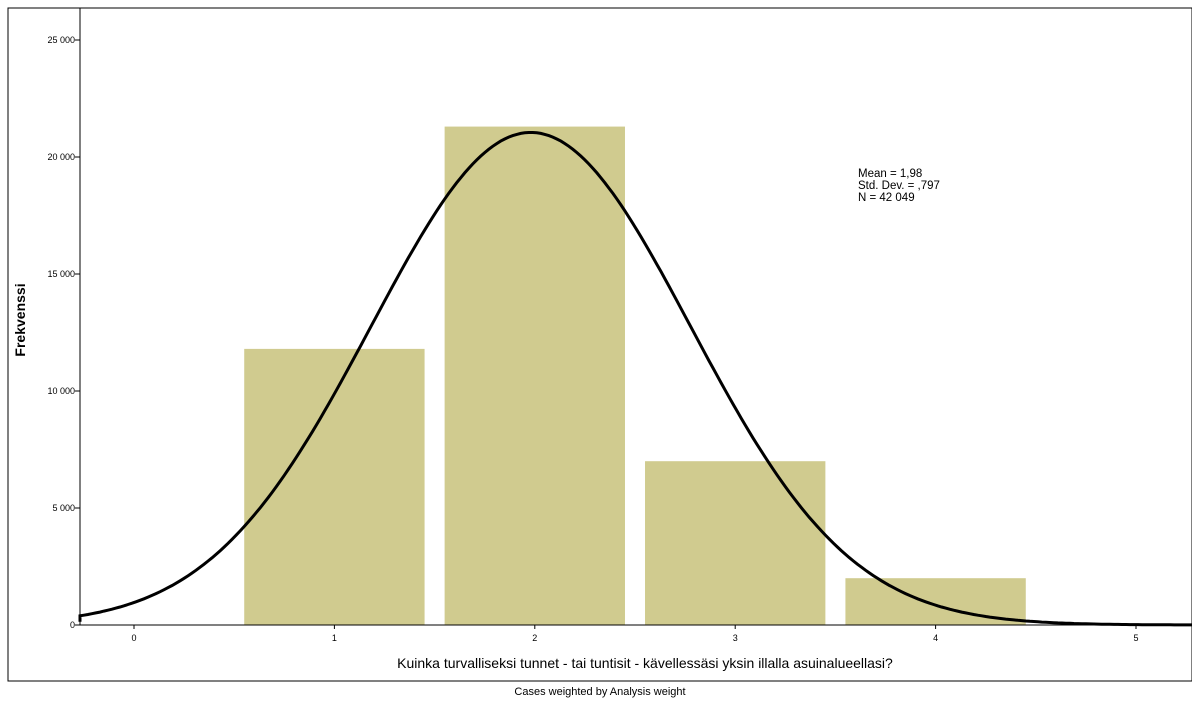 This screenshot has width=1192, height=702. What do you see at coordinates (1135, 638) in the screenshot?
I see `x-tick-label: 5` at bounding box center [1135, 638].